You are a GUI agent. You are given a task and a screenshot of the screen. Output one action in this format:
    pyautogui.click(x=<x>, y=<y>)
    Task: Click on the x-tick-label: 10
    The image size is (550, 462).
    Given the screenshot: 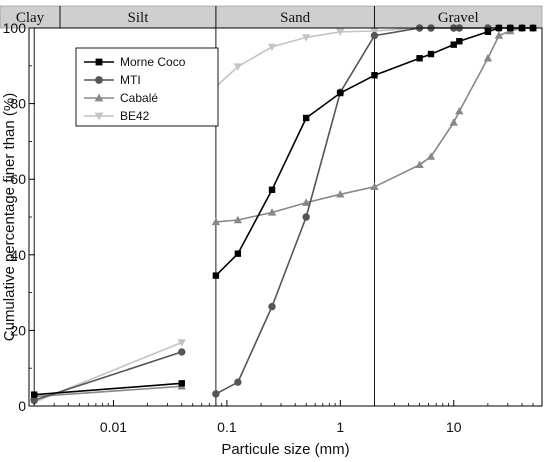 What is the action you would take?
    pyautogui.click(x=454, y=427)
    